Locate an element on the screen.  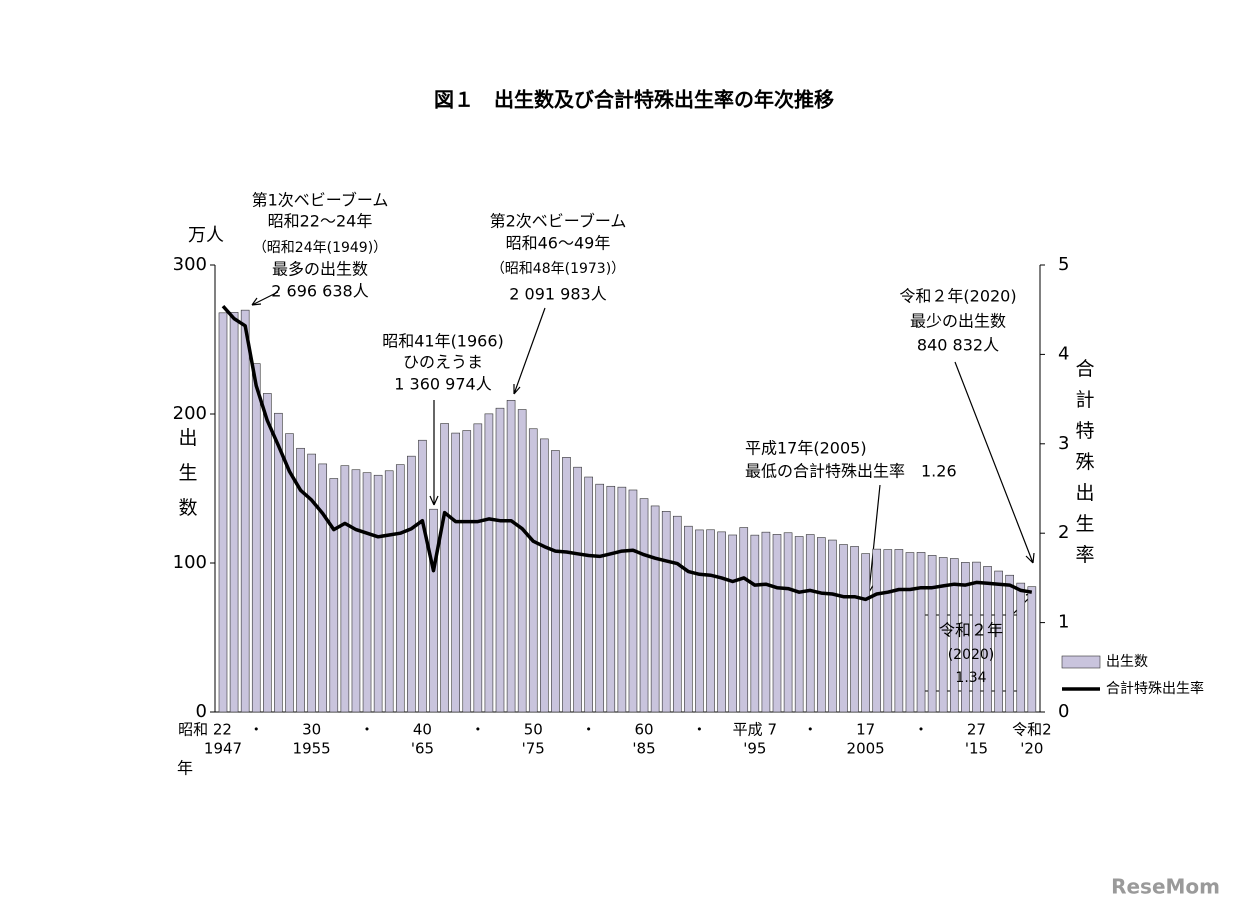
annotation-box is located at coordinates (971, 653).